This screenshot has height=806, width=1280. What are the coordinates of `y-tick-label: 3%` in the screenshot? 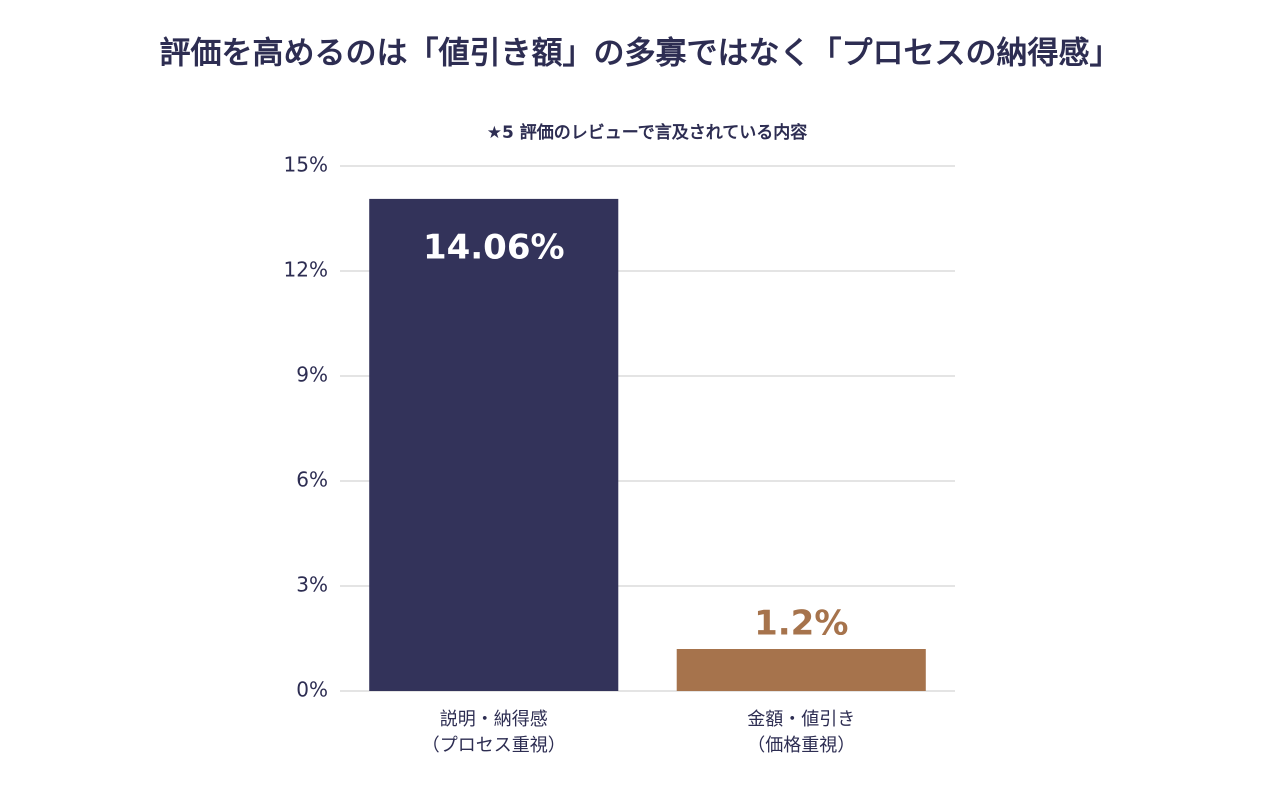 It's located at (312, 585).